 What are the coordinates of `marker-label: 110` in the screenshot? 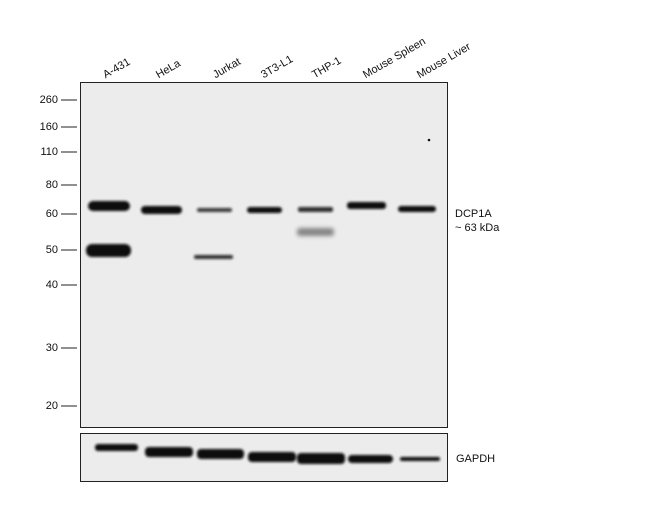 It's located at (49, 152).